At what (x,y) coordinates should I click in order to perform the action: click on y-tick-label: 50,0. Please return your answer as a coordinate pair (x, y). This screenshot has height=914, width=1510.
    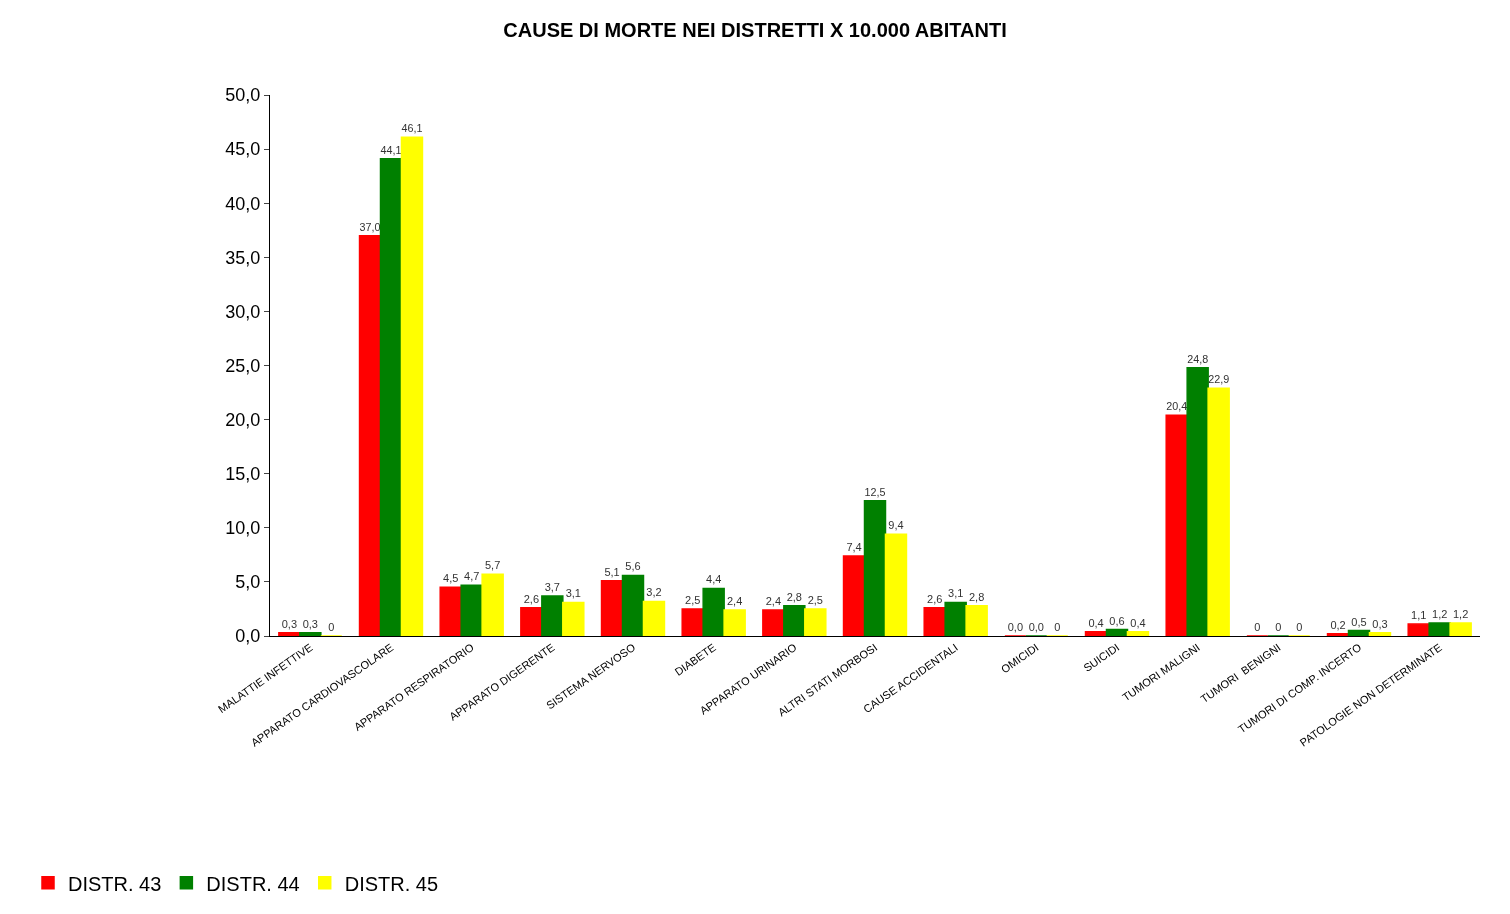
    Looking at the image, I should click on (243, 95).